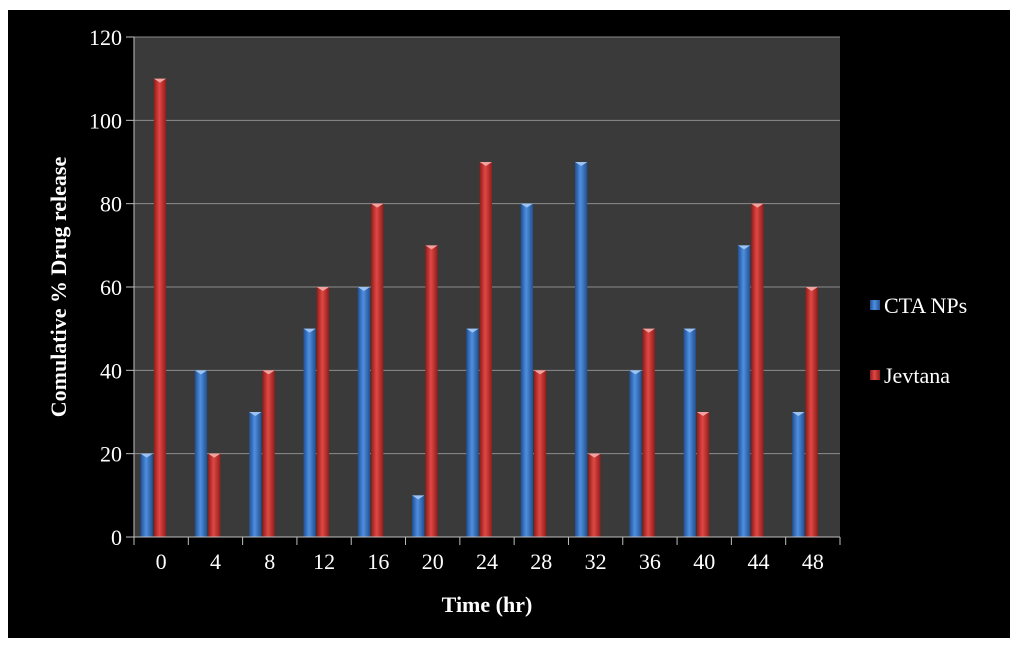 The width and height of the screenshot is (1018, 647). Describe the element at coordinates (875, 305) in the screenshot. I see `legend-swatch-cta-nps` at that location.